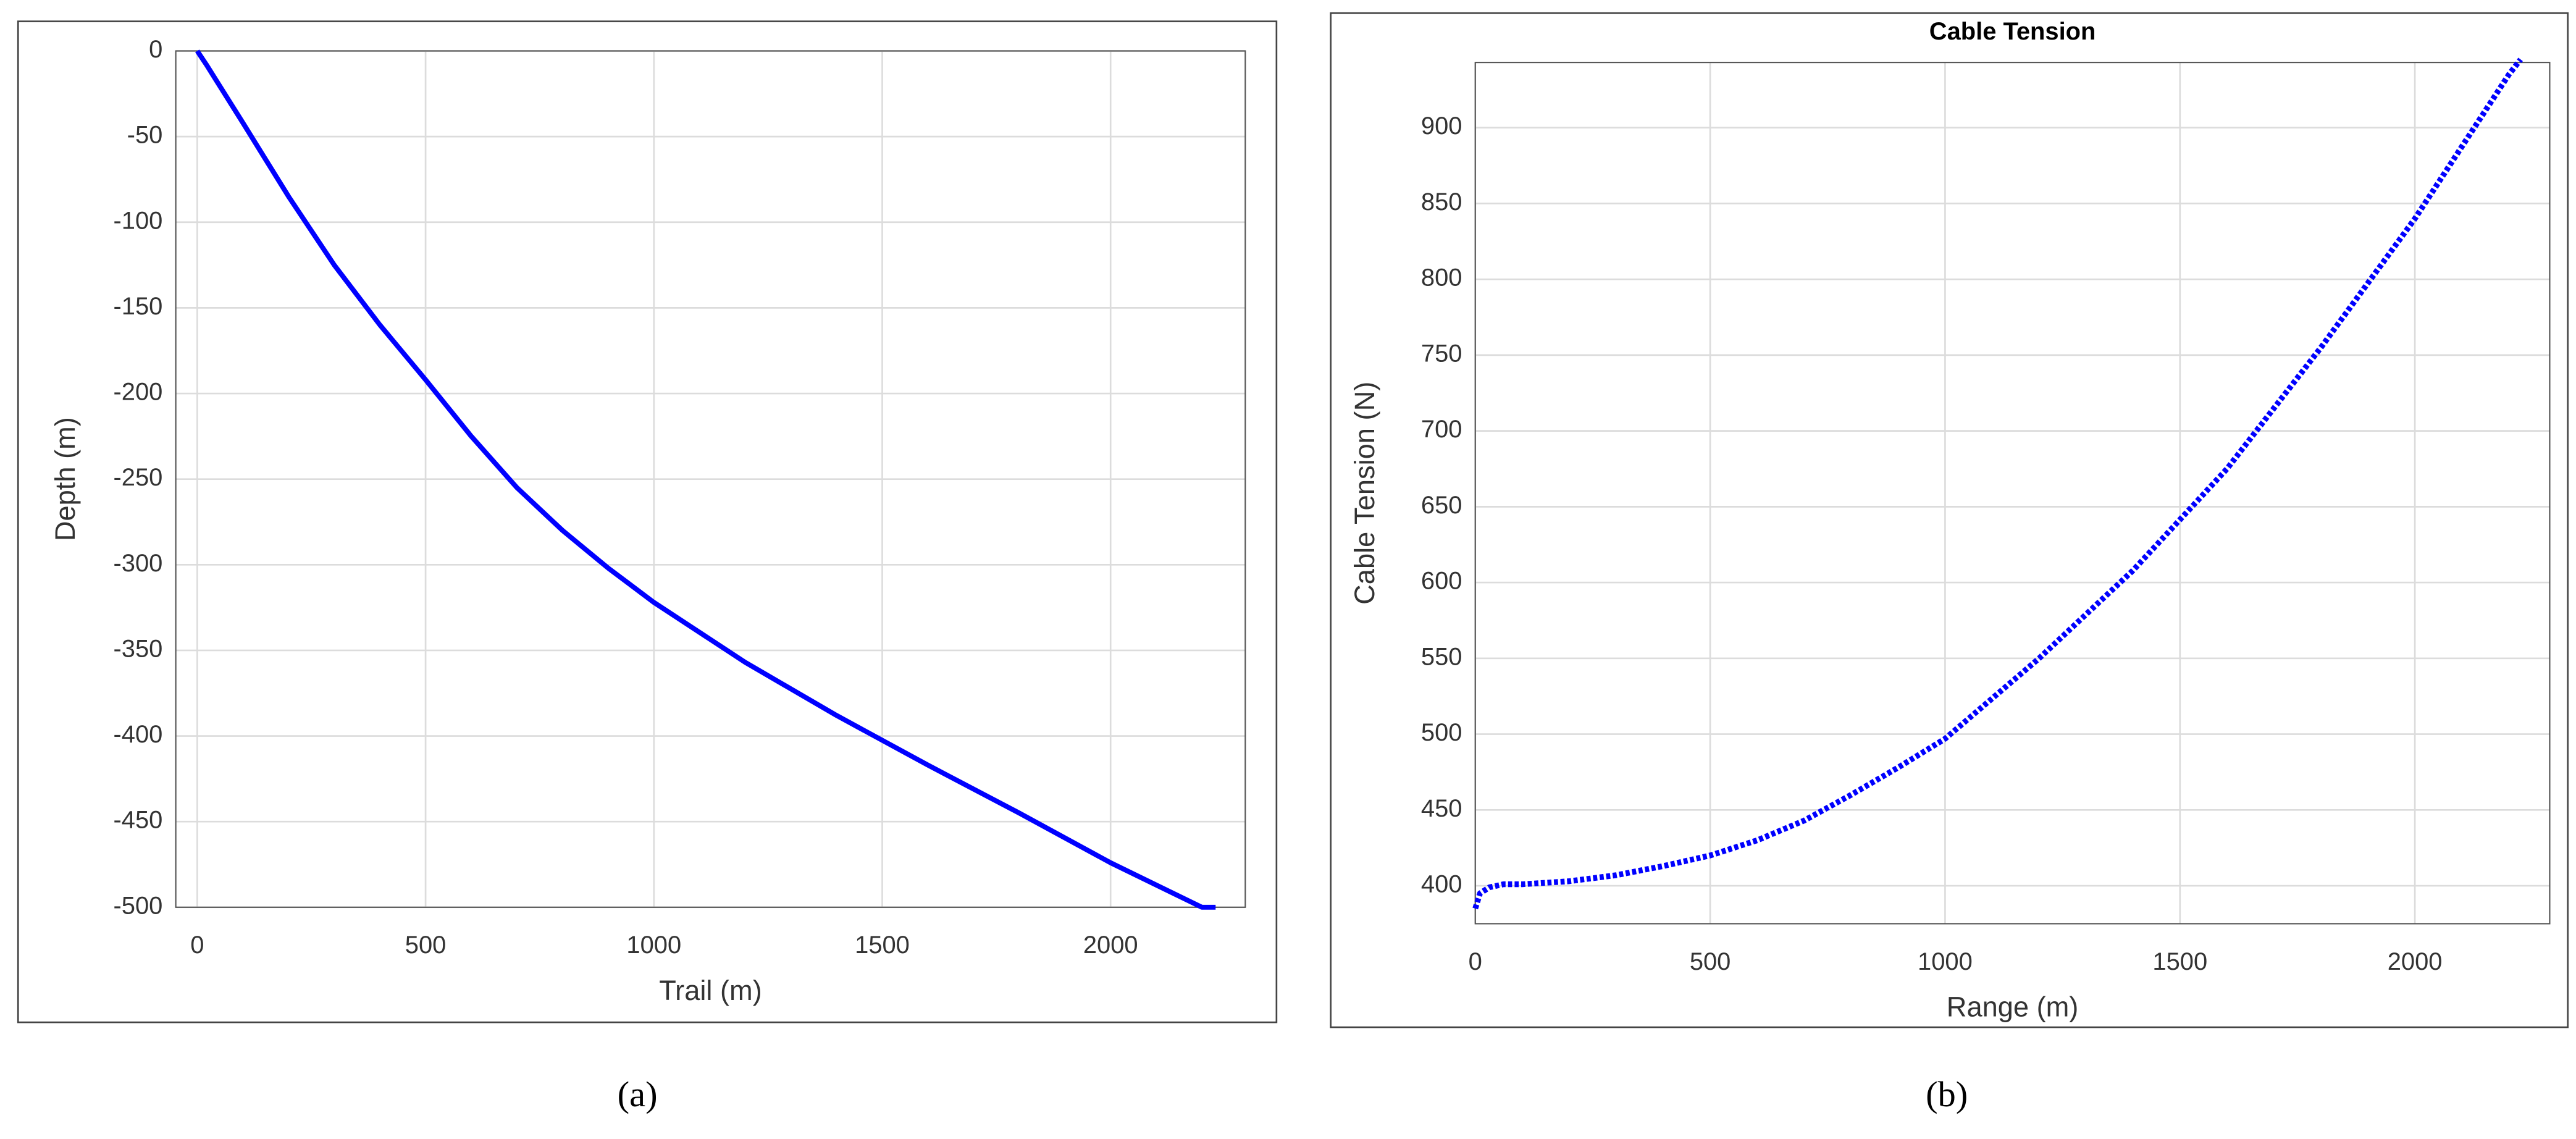 This screenshot has height=1139, width=2576. I want to click on y-tick-label: 550, so click(1441, 656).